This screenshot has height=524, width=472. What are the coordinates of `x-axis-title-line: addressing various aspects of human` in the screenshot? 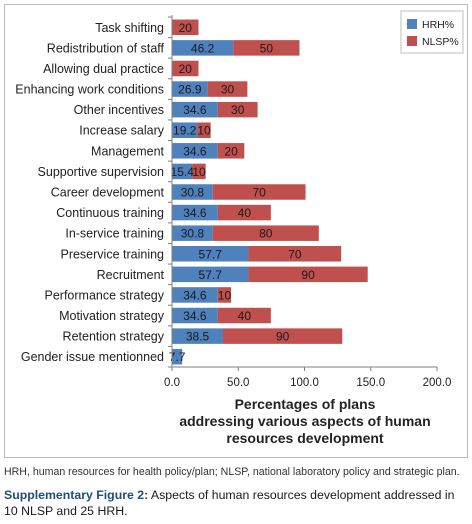 It's located at (304, 421).